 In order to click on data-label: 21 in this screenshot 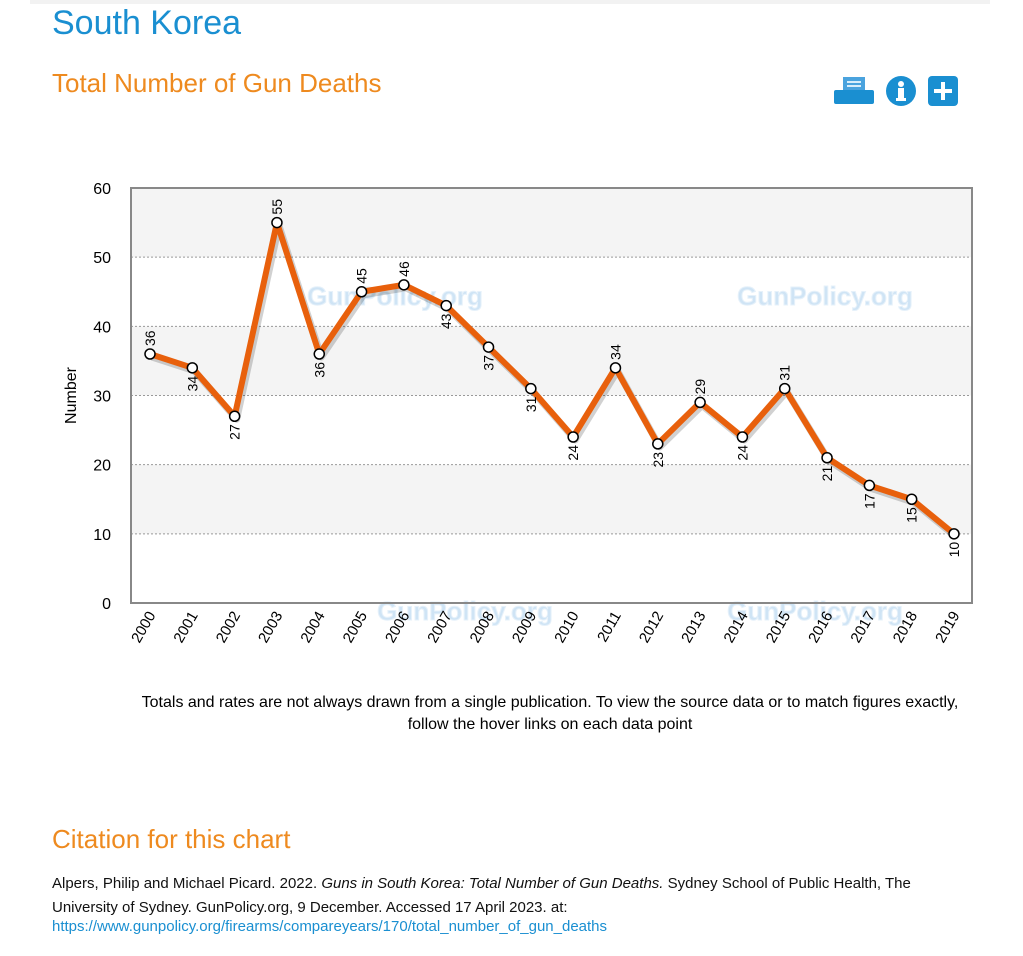, I will do `click(827, 474)`.